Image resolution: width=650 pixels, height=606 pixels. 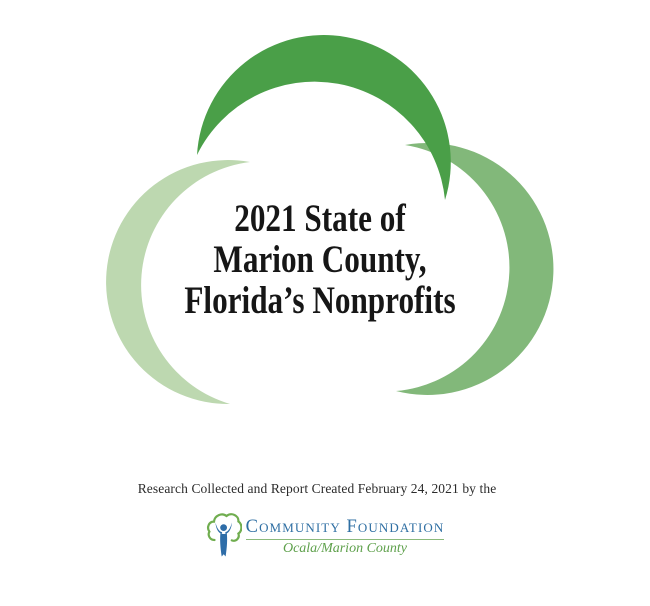 I want to click on community-foundation-logo: Community Foundation Ocala/Marion County, so click(x=325, y=535).